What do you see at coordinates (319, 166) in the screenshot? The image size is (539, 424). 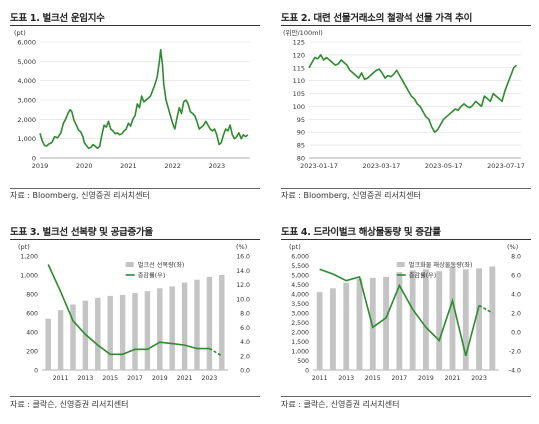 I see `x-tick-label: 2023-01-17` at bounding box center [319, 166].